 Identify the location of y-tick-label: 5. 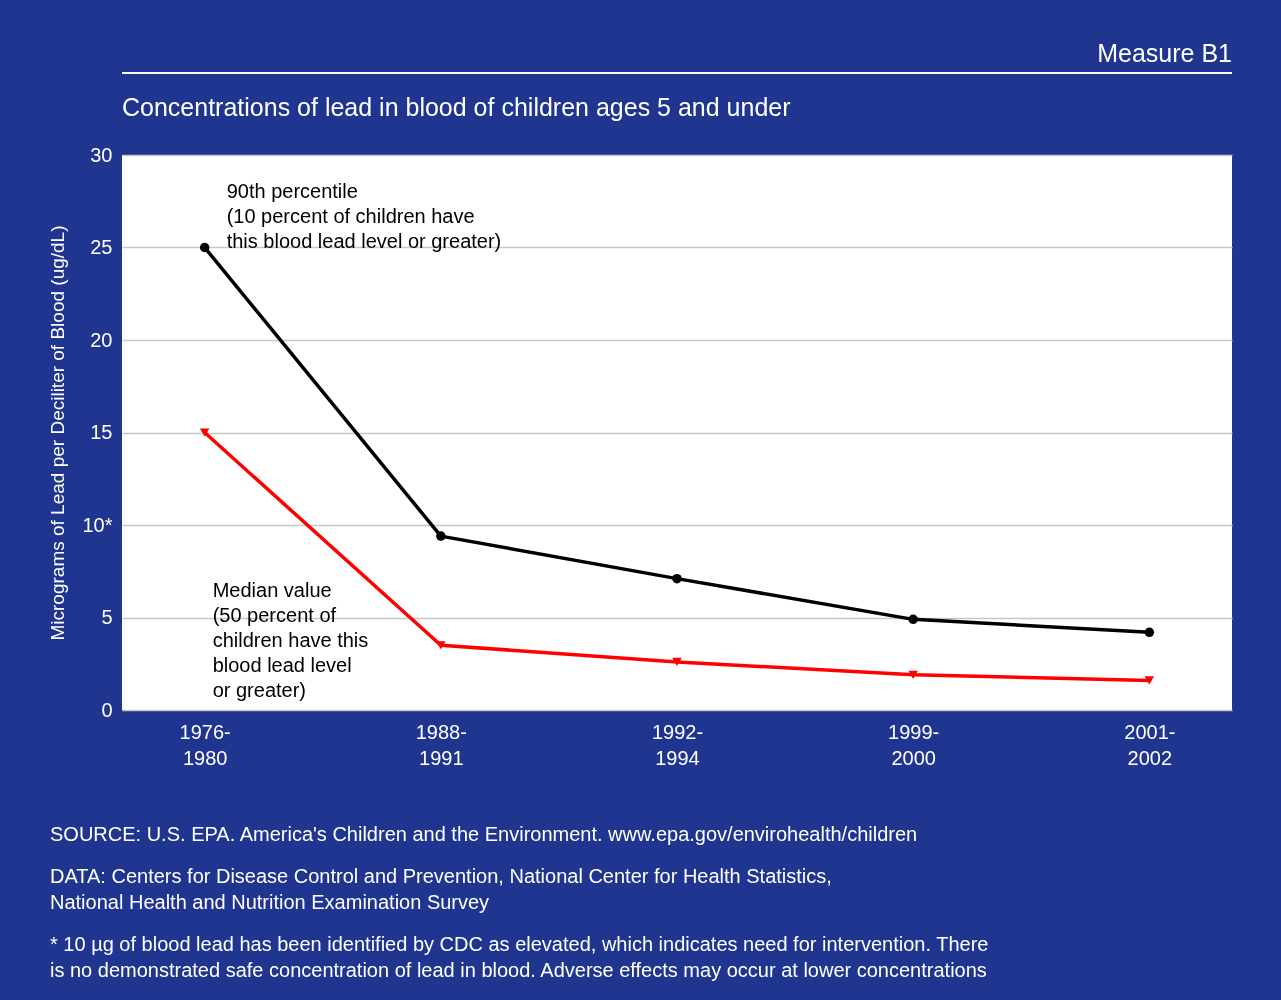
(107, 617).